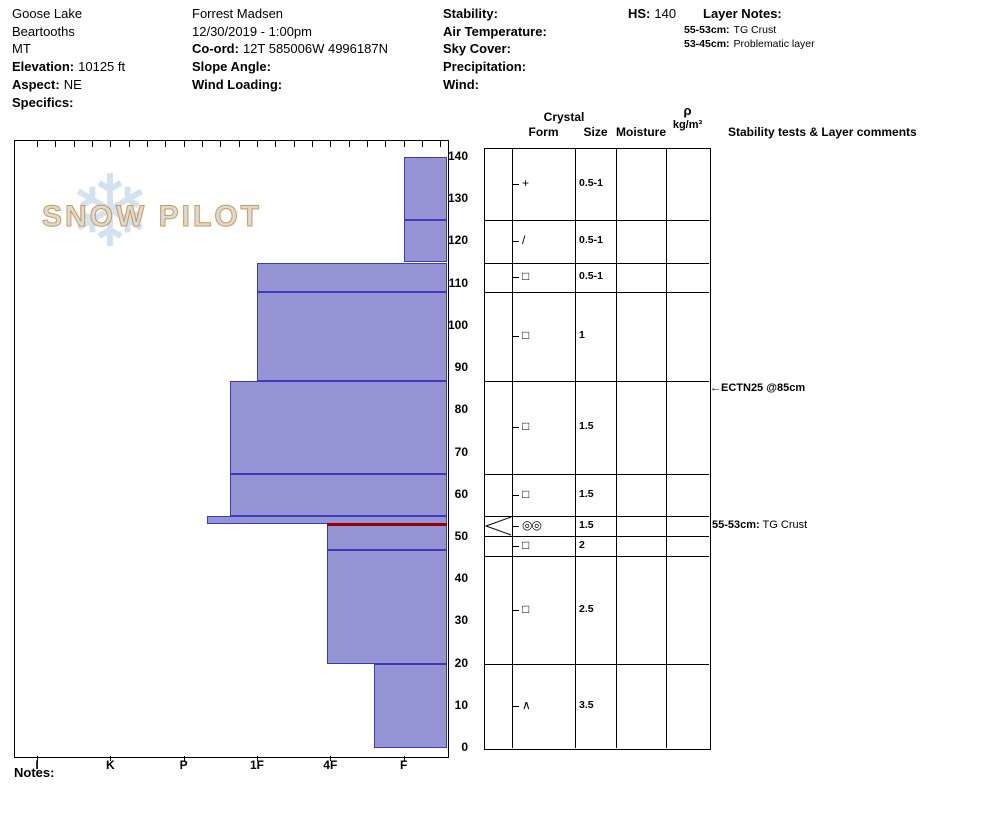 This screenshot has height=840, width=994. I want to click on depth-tick-label-0: 0, so click(464, 747).